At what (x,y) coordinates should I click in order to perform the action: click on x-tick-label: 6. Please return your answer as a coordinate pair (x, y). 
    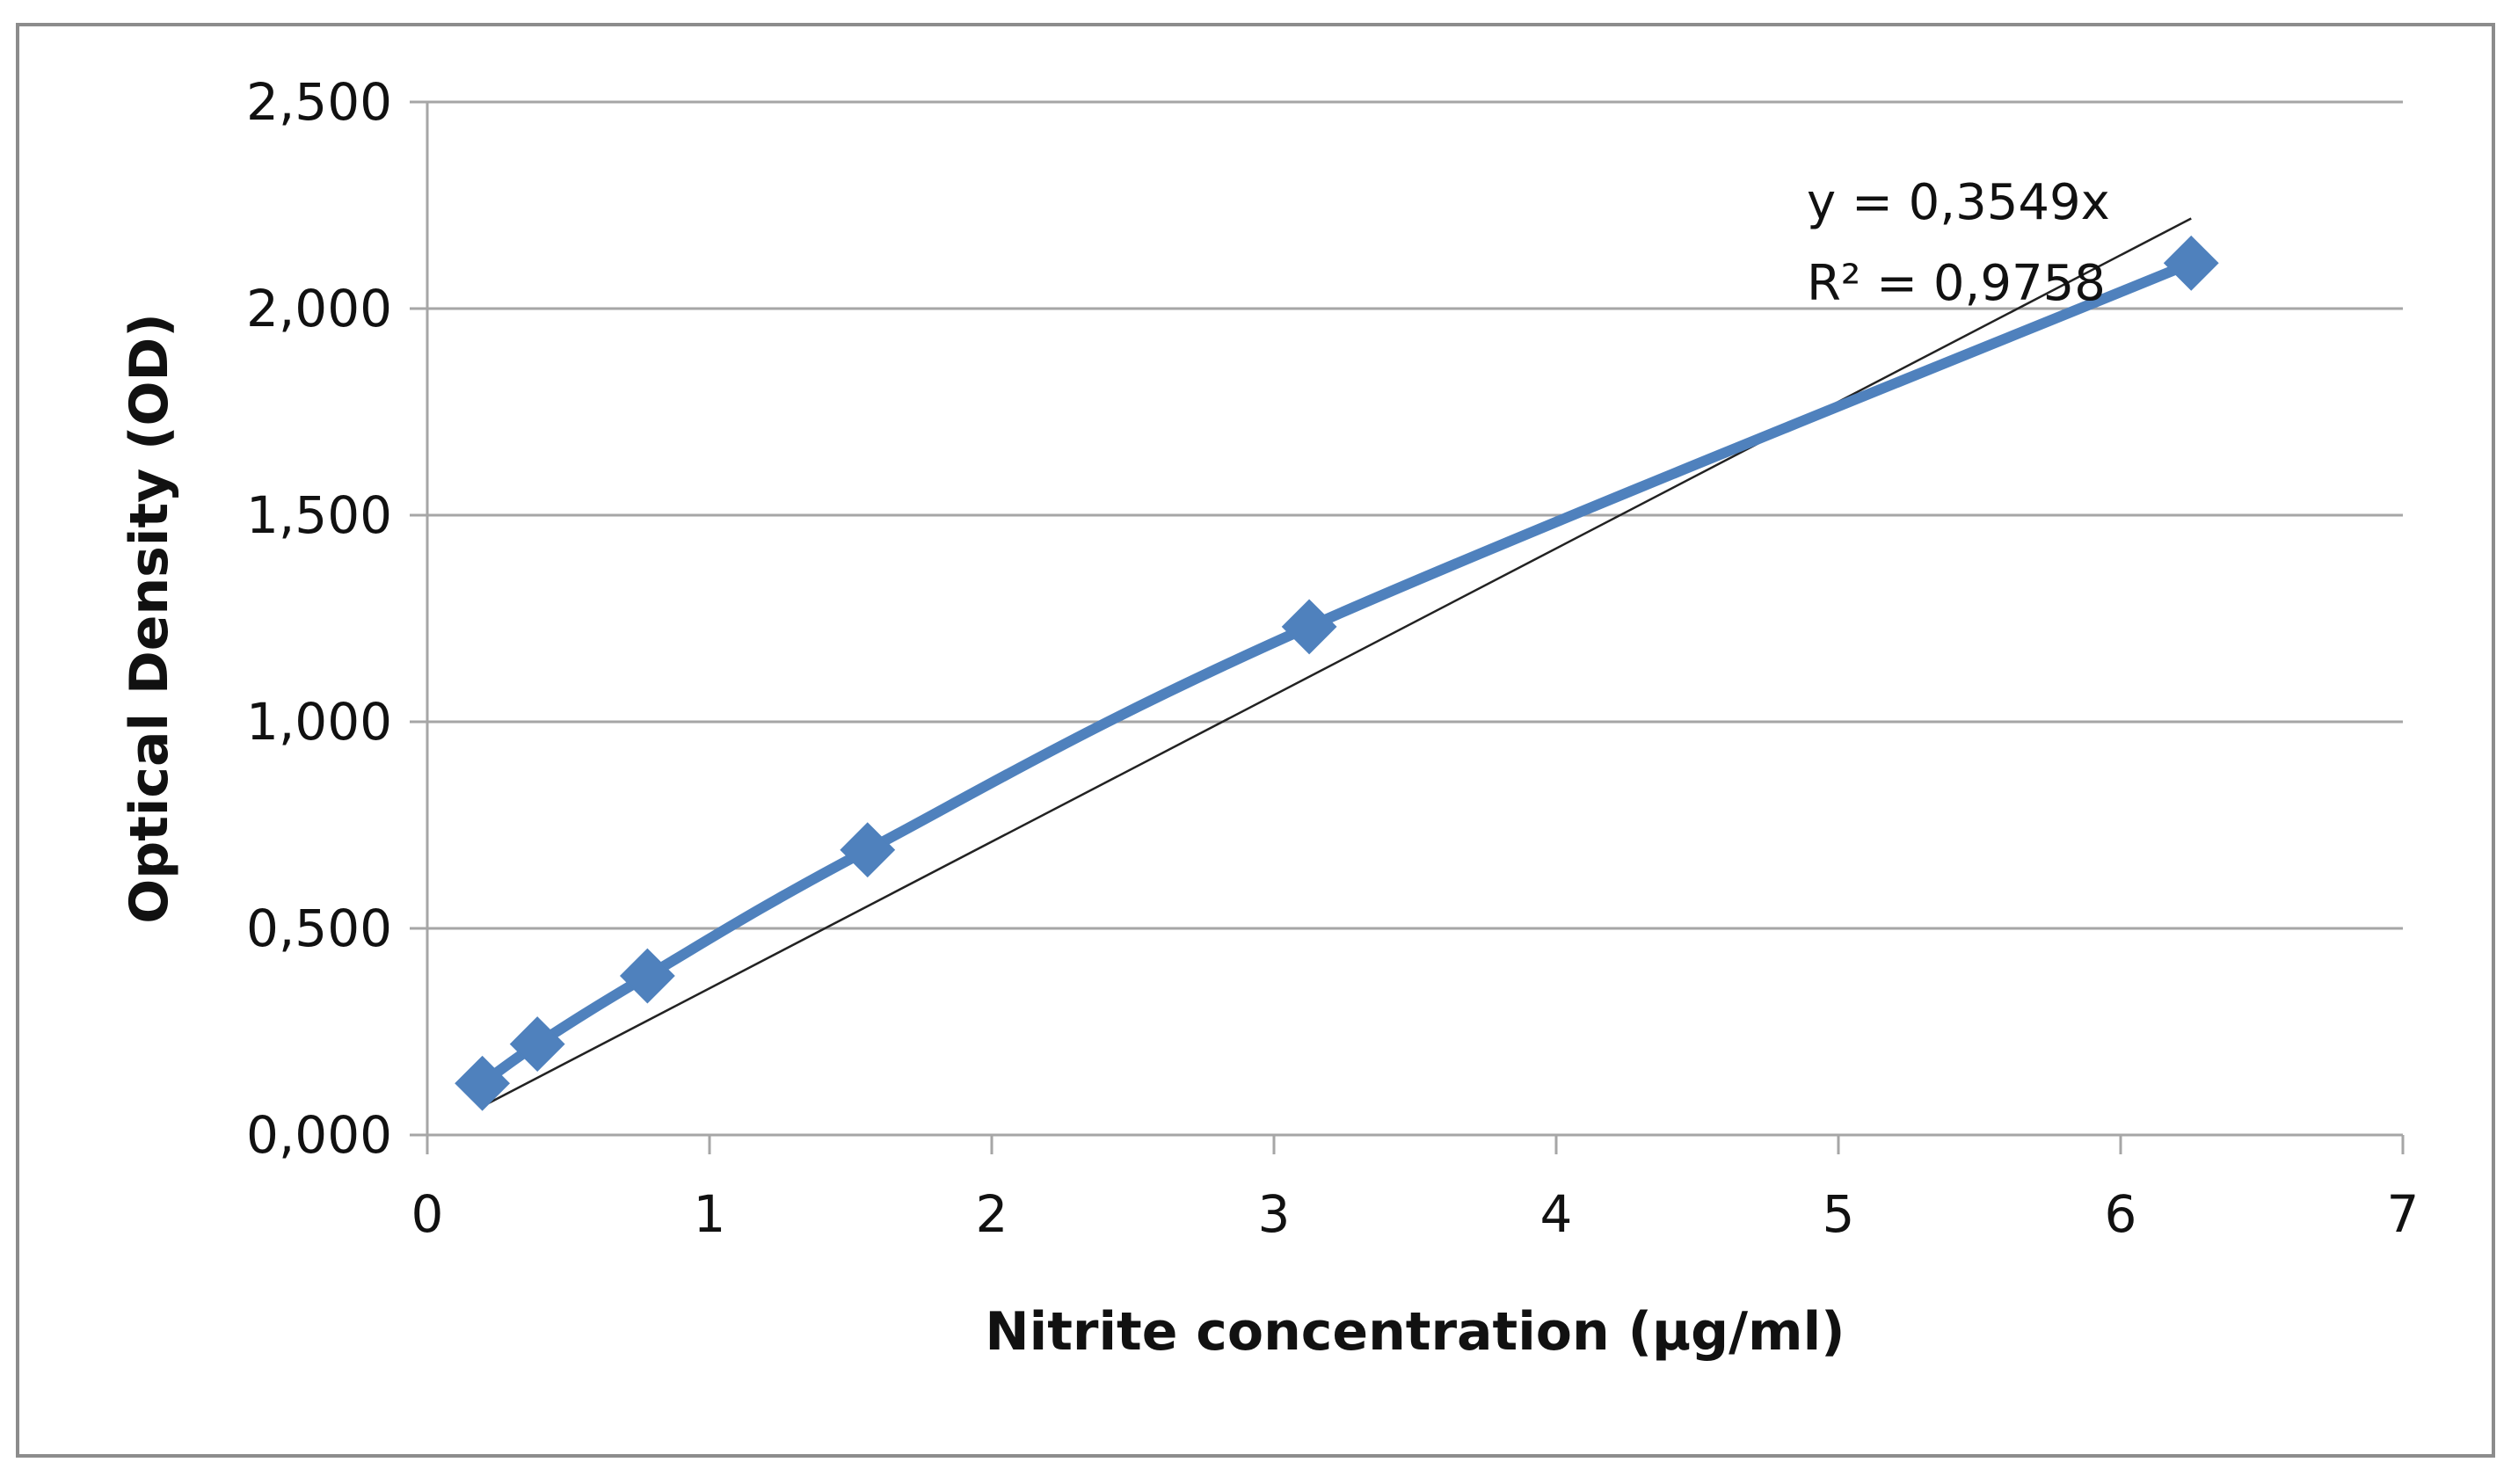
    Looking at the image, I should click on (2121, 1214).